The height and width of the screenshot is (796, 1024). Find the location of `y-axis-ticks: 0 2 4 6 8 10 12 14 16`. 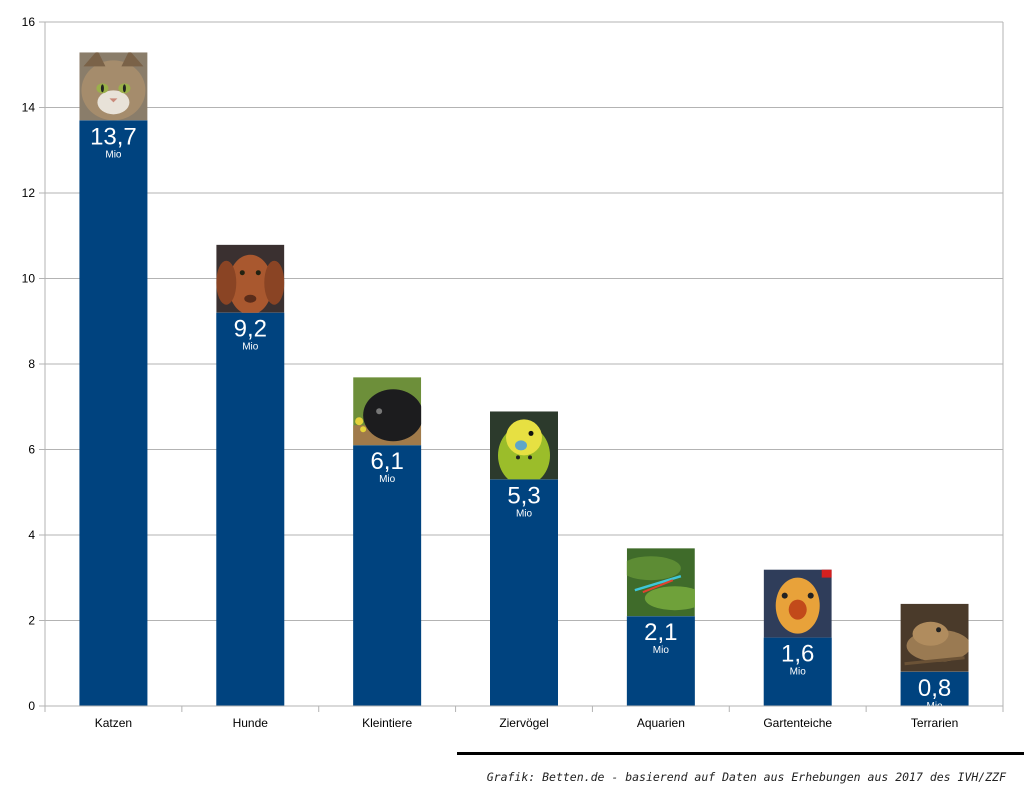

y-axis-ticks: 0 2 4 6 8 10 12 14 16 is located at coordinates (33, 364).